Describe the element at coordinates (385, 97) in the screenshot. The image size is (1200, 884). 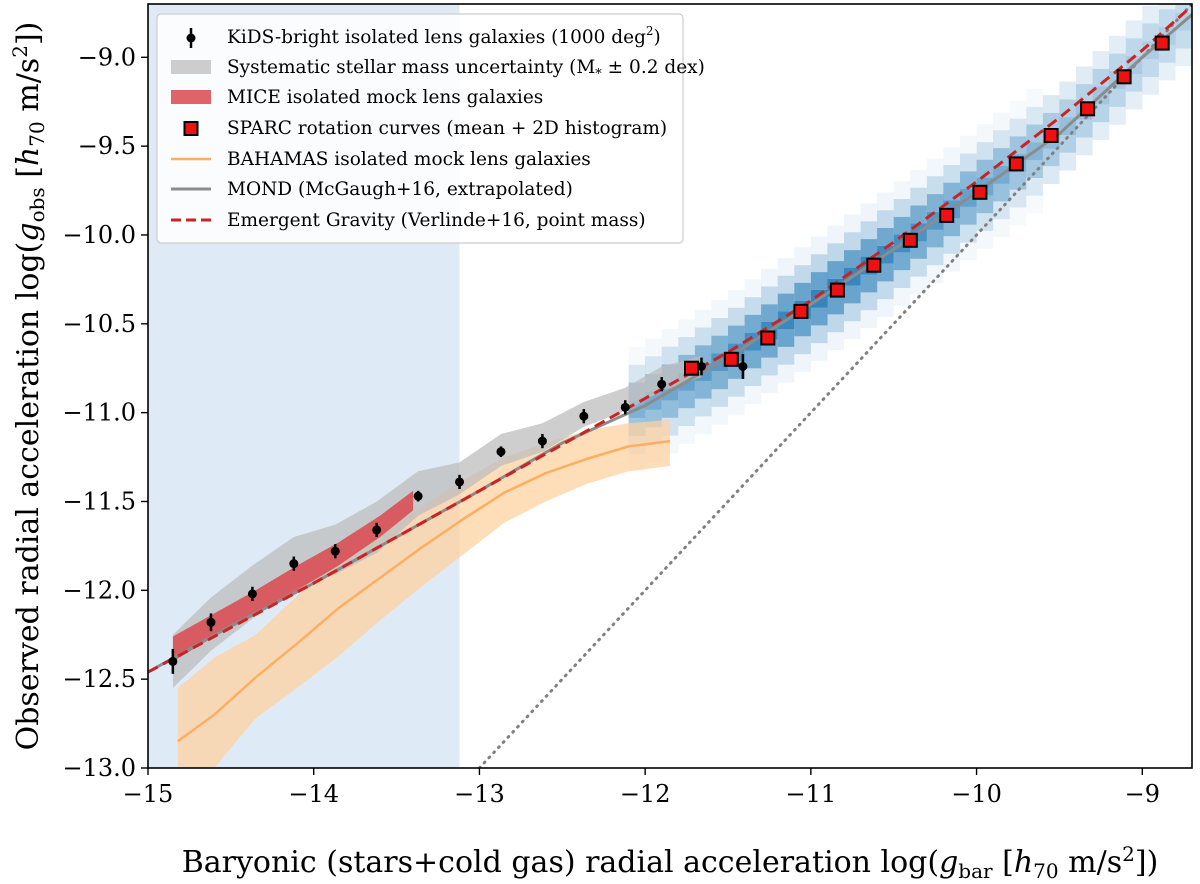
I see `legend-label-mice: MICE isolated mock lens galaxies` at that location.